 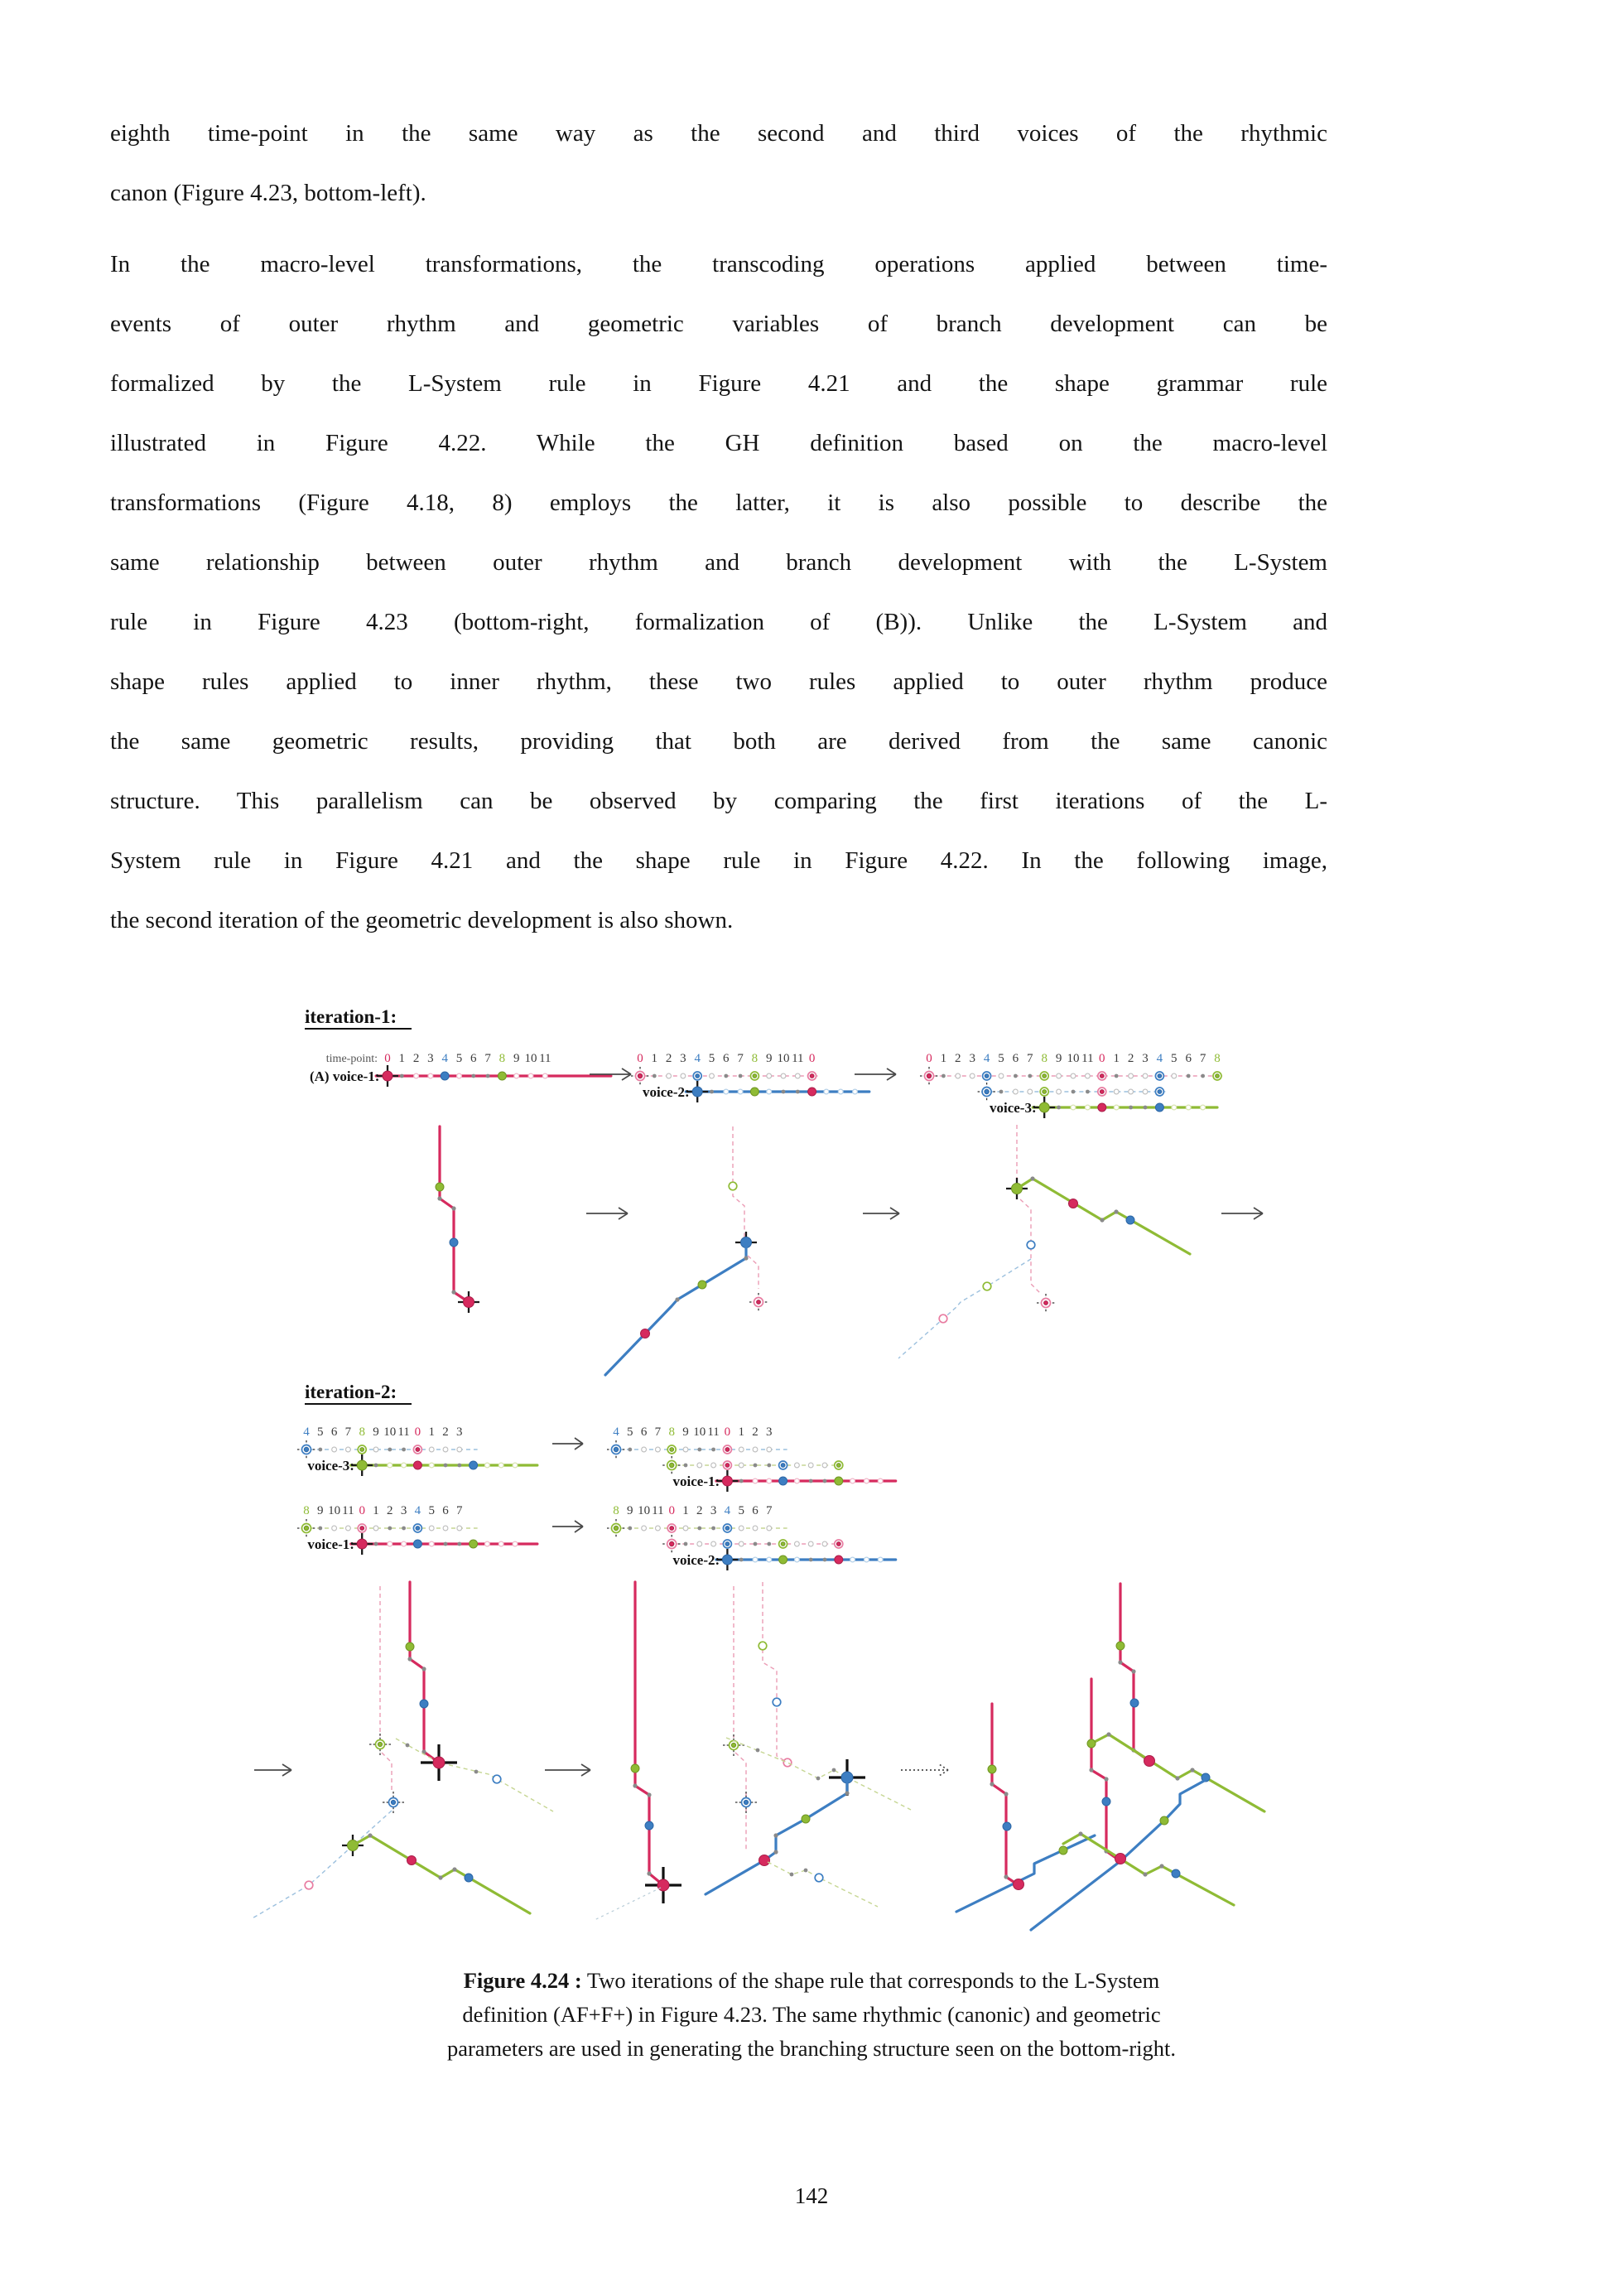 I want to click on timeline-row-it1-voice1: time-point: 0 1 2 3 4 5 6 7 8 9 10 11 (A) voice-1:, so click(x=461, y=1069).